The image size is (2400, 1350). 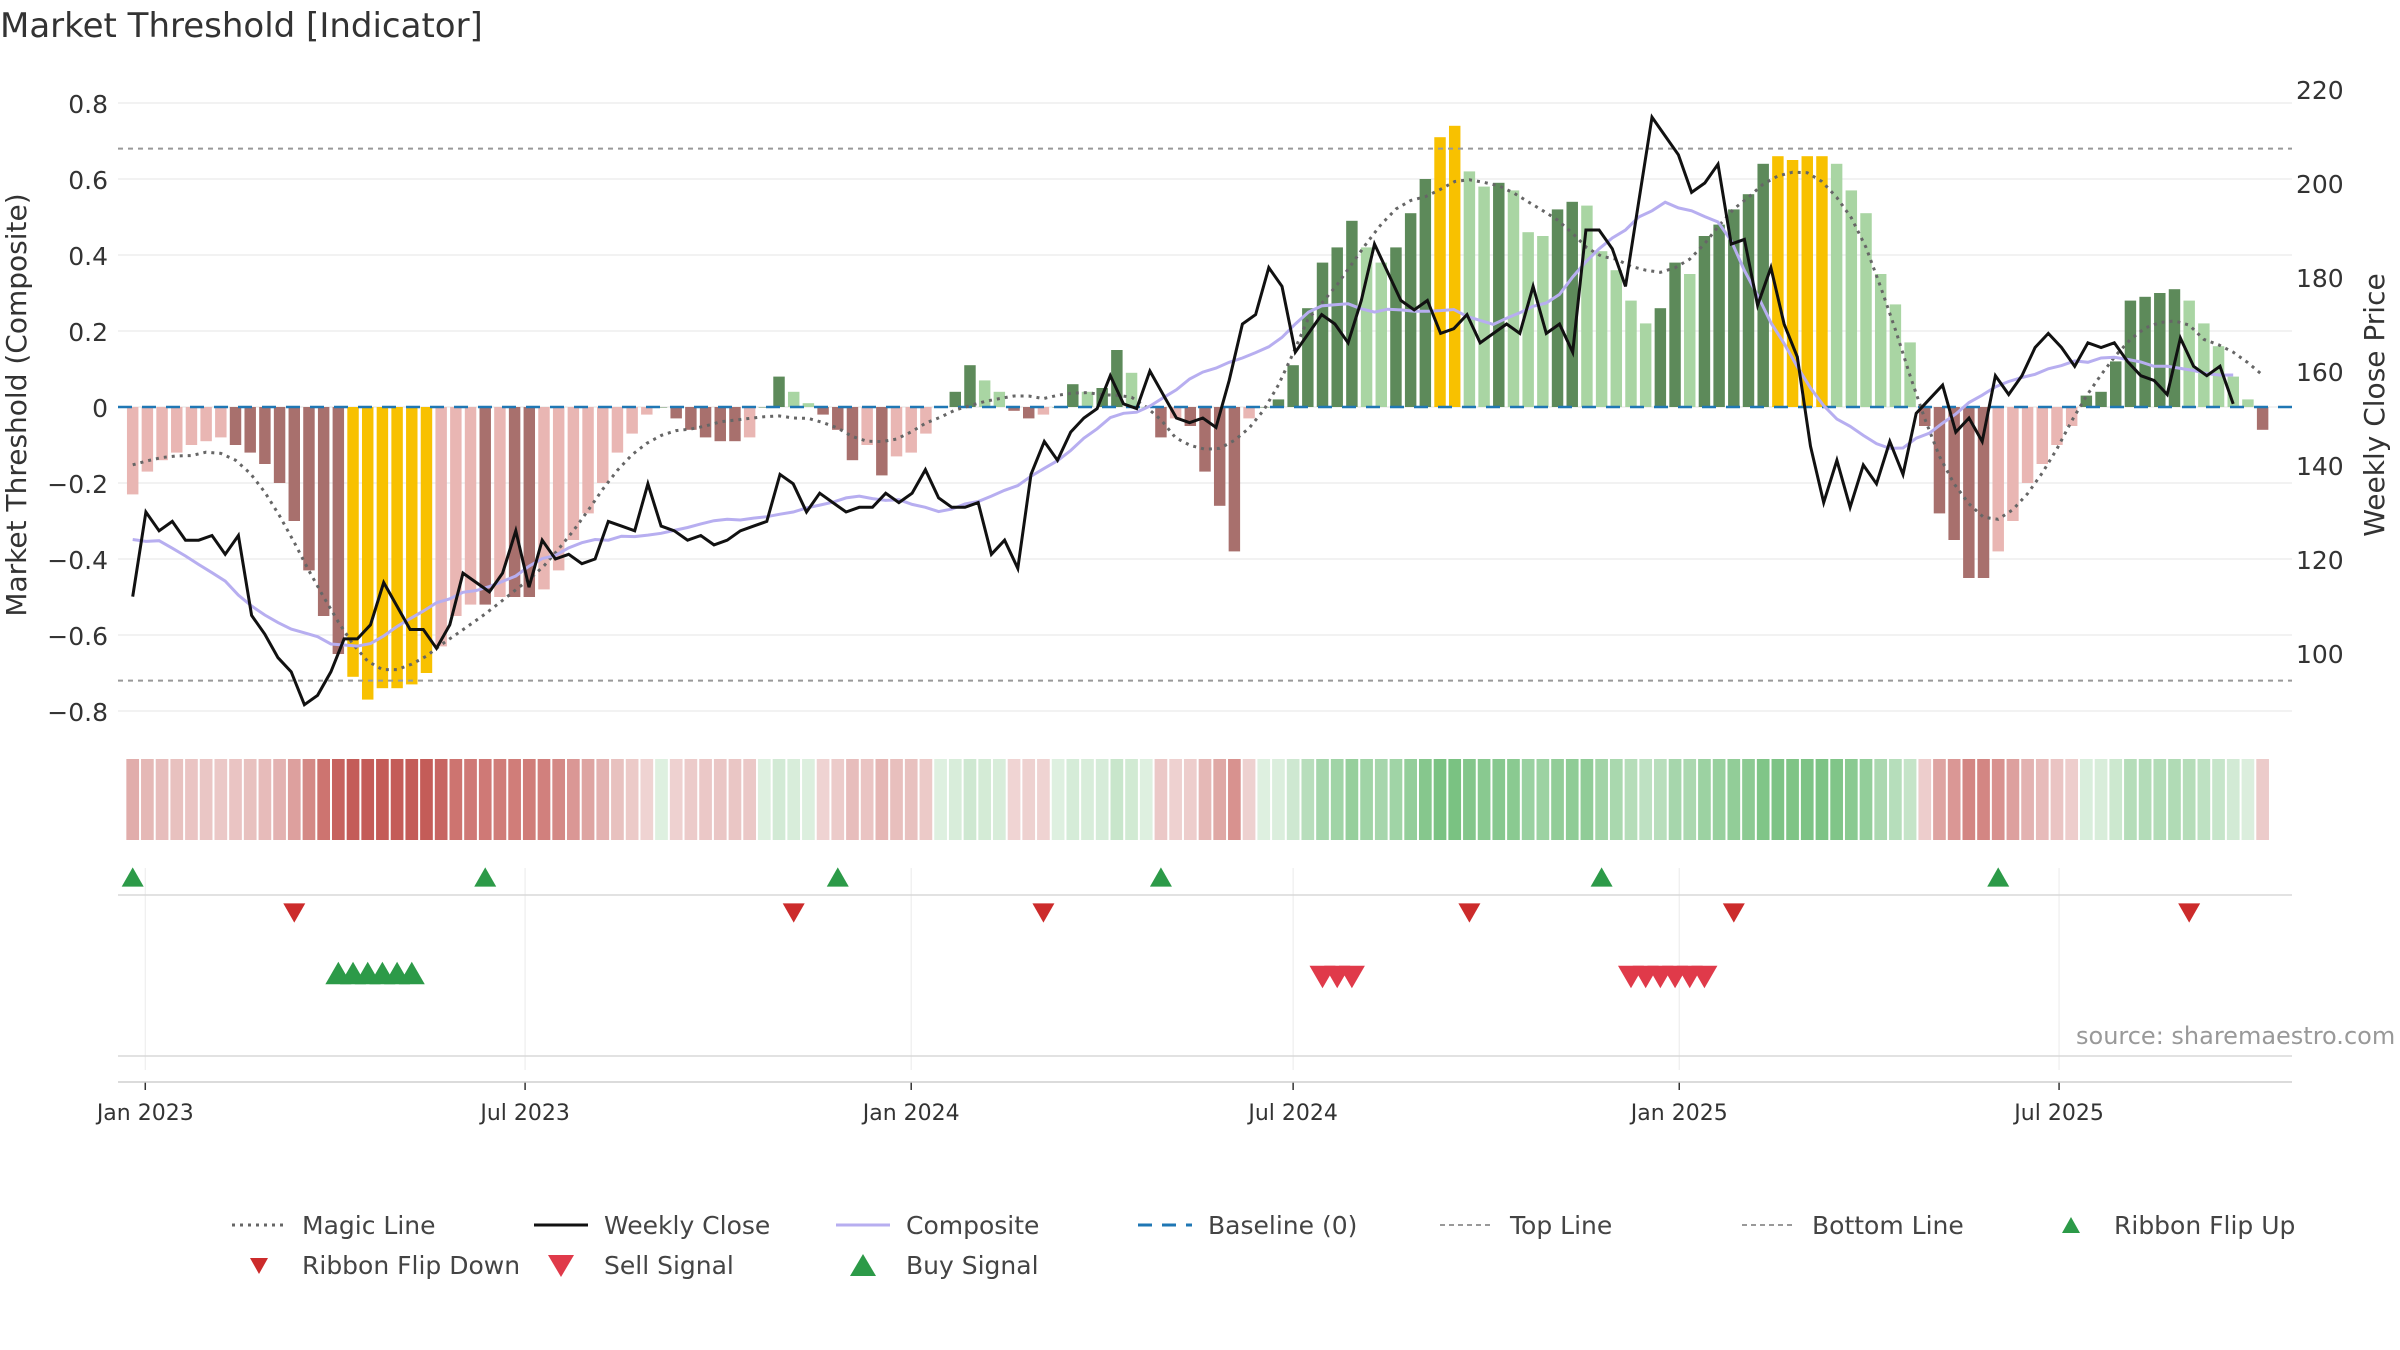 I want to click on legend-item: Weekly Close, so click(x=683, y=1225).